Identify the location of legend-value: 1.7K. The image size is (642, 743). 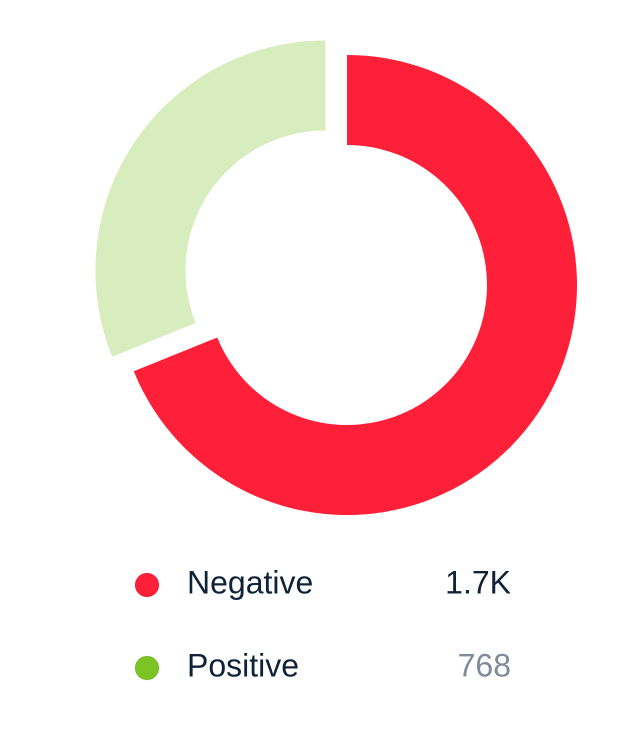
(478, 582).